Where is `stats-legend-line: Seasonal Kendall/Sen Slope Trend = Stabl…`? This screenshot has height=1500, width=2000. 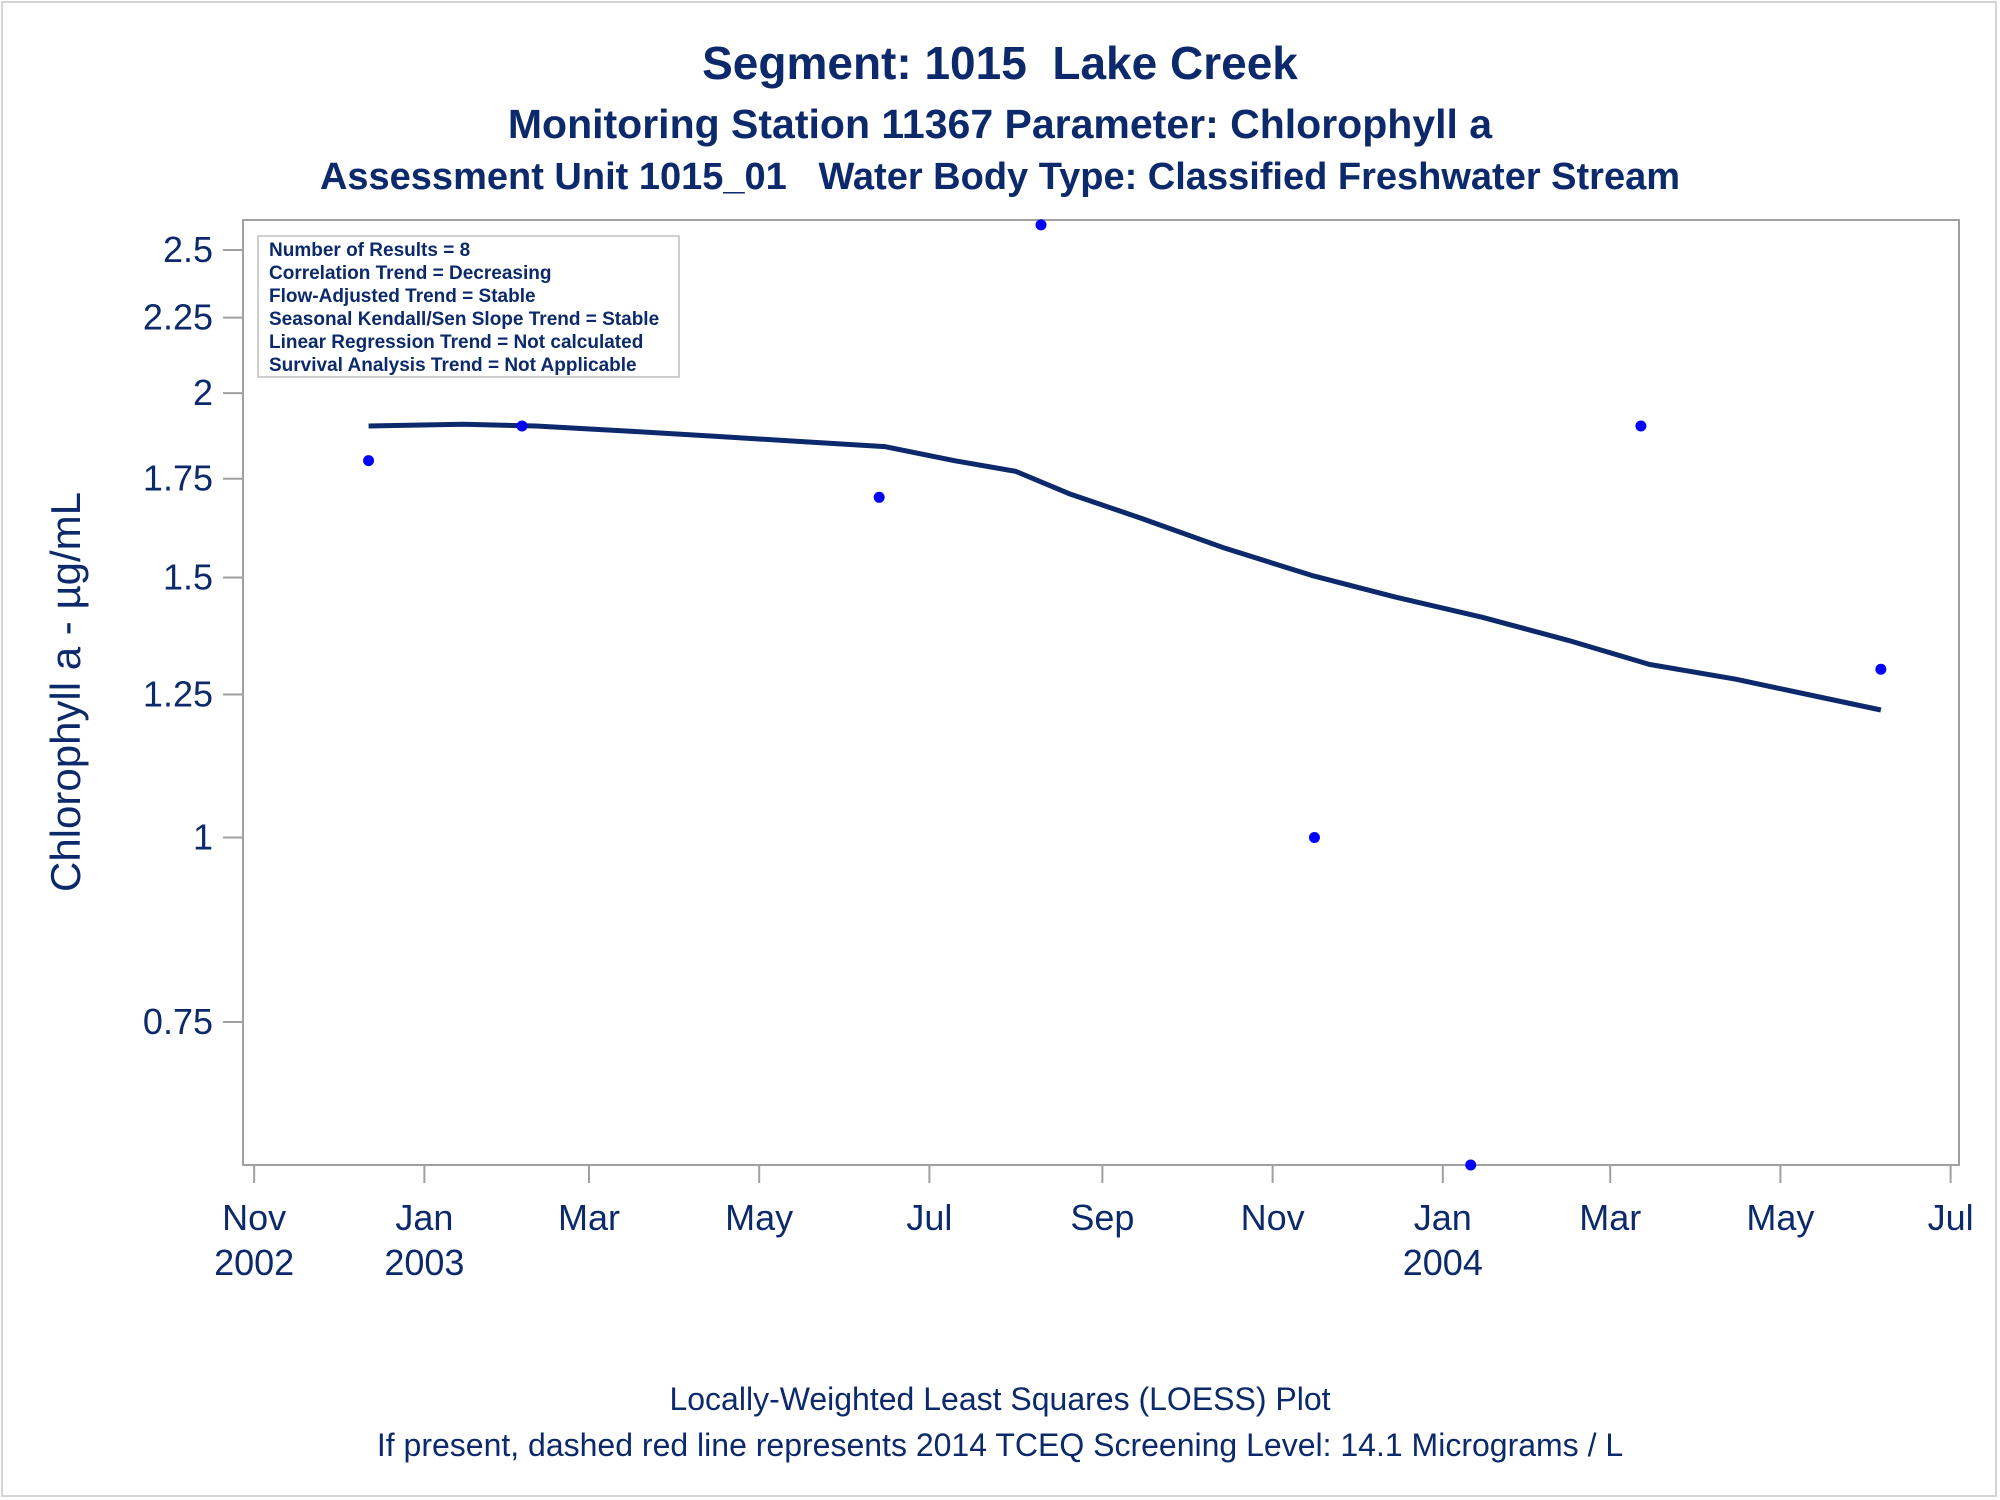
stats-legend-line: Seasonal Kendall/Sen Slope Trend = Stabl… is located at coordinates (464, 319).